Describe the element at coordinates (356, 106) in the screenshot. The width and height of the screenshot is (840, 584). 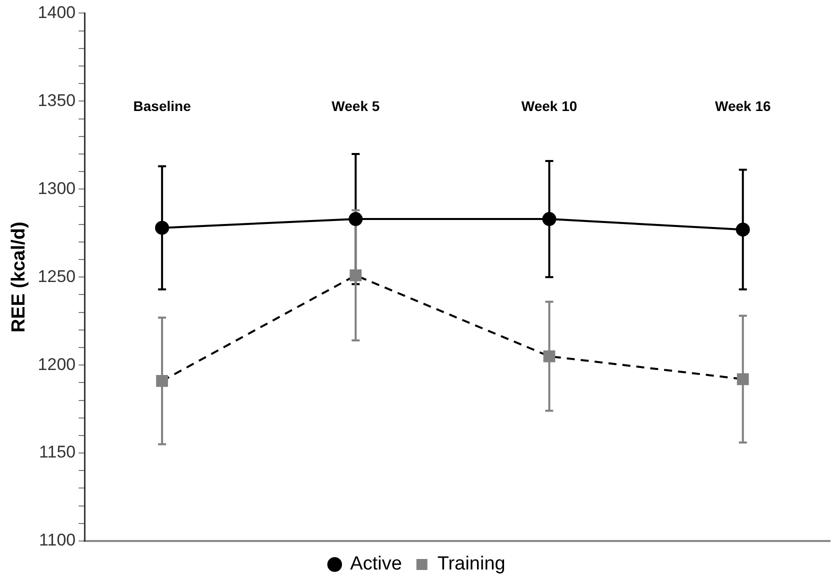
I see `x-tick-label: Week 5` at that location.